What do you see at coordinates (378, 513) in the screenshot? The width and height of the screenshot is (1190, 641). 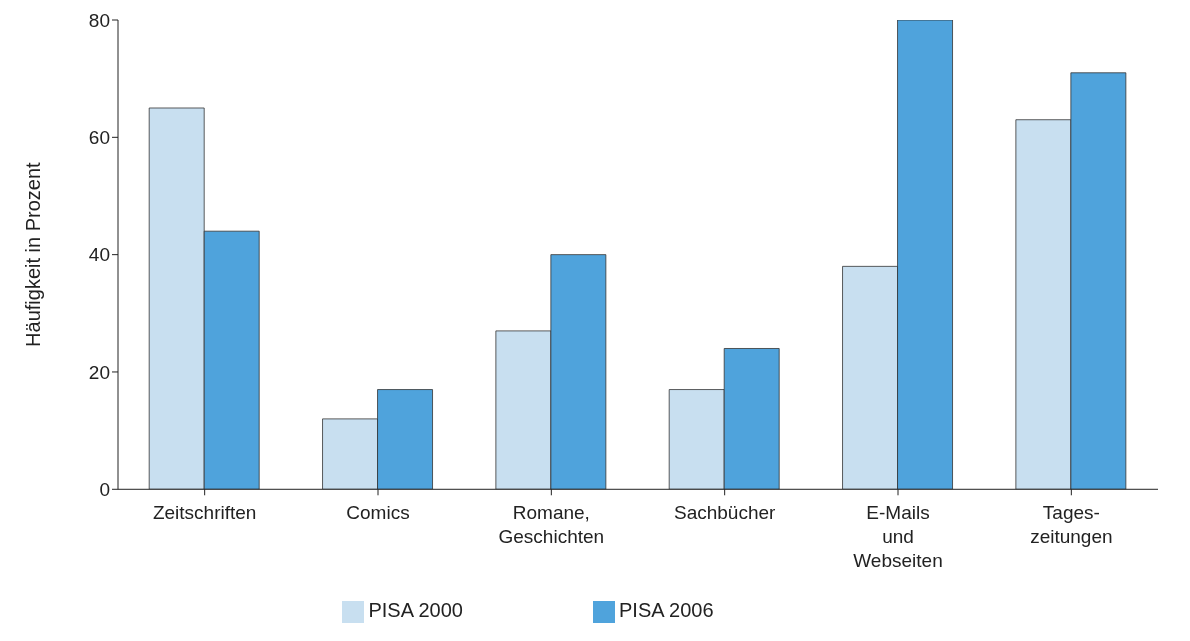 I see `x-tick-label: Comics` at bounding box center [378, 513].